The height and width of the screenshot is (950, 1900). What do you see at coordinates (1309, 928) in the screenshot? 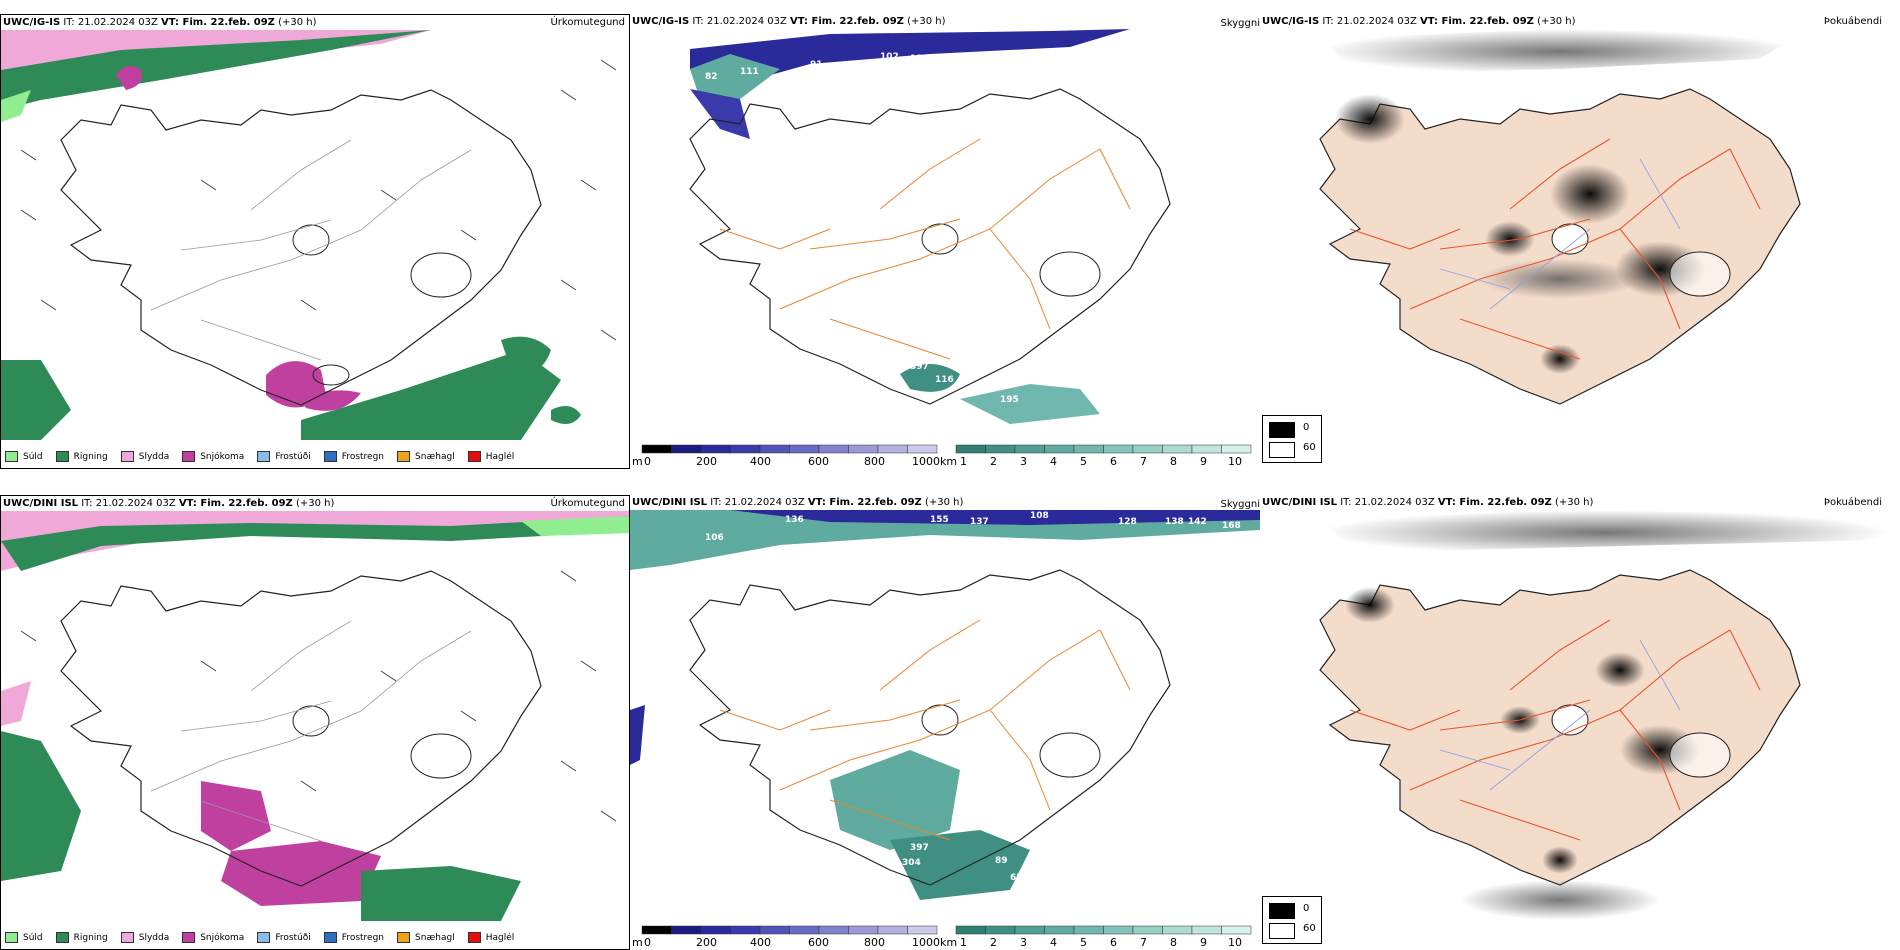
I see `legend-label: 60` at bounding box center [1309, 928].